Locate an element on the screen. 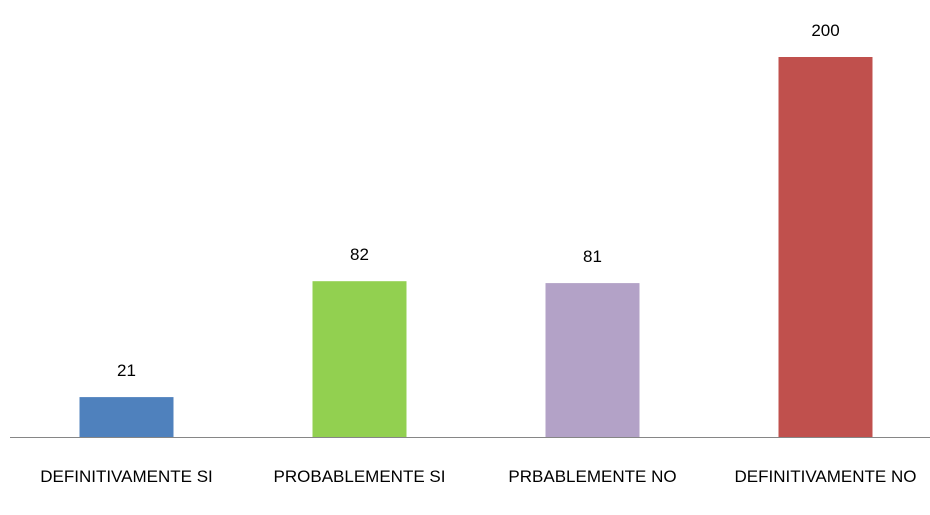 This screenshot has height=515, width=930. x-tick-label: PRBABLEMENTE NO is located at coordinates (592, 476).